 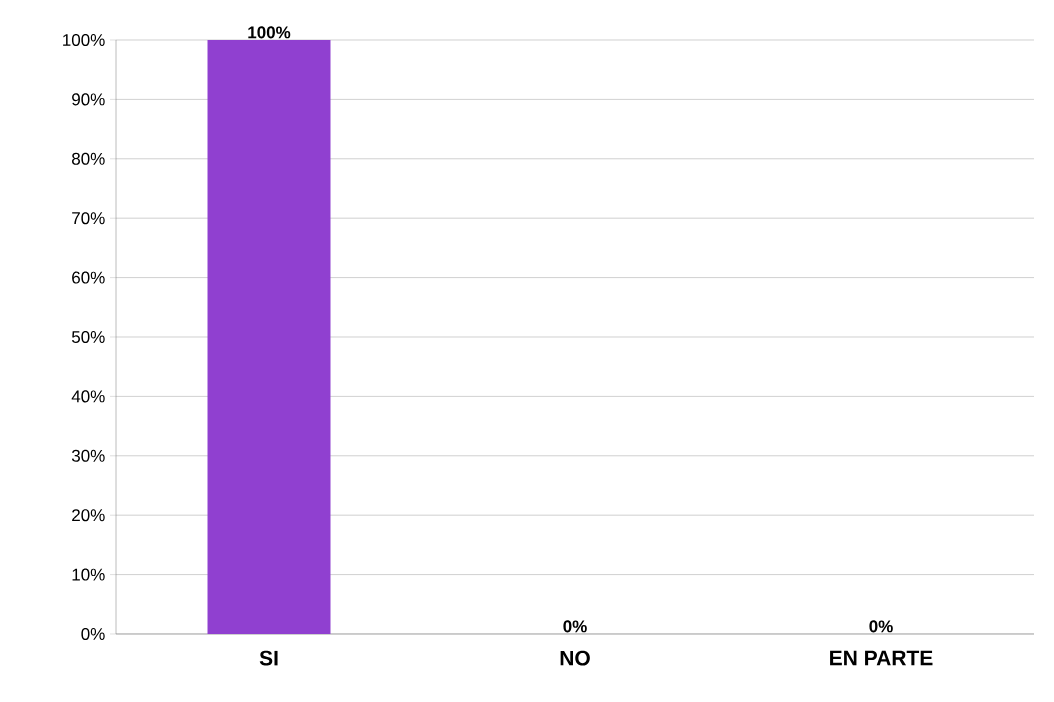 I want to click on x-tick-label: NO, so click(x=575, y=658).